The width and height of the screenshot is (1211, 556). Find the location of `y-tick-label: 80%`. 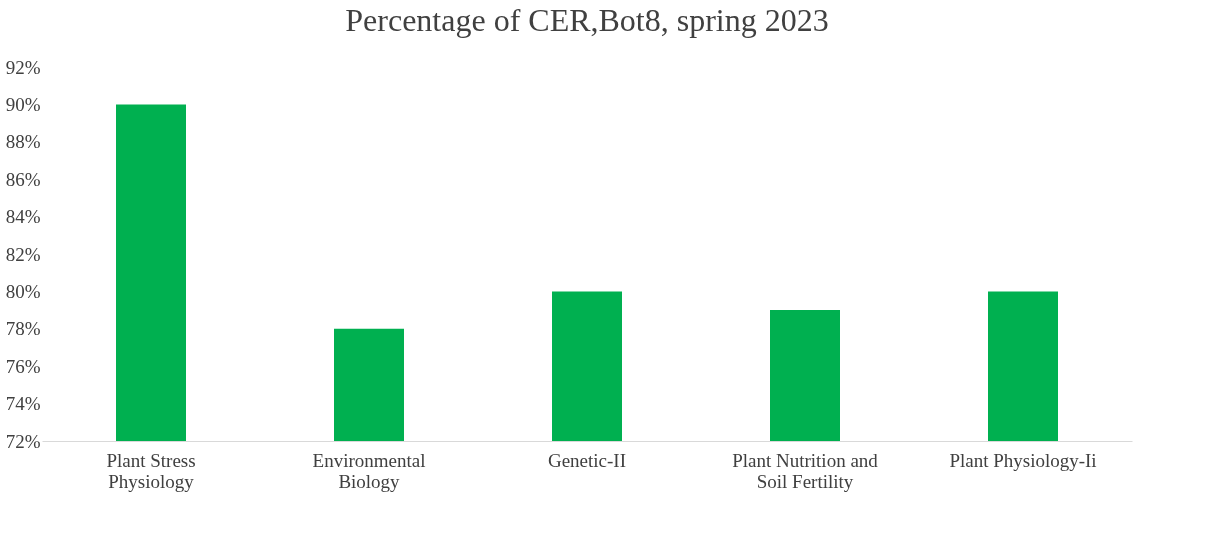

y-tick-label: 80% is located at coordinates (23, 291).